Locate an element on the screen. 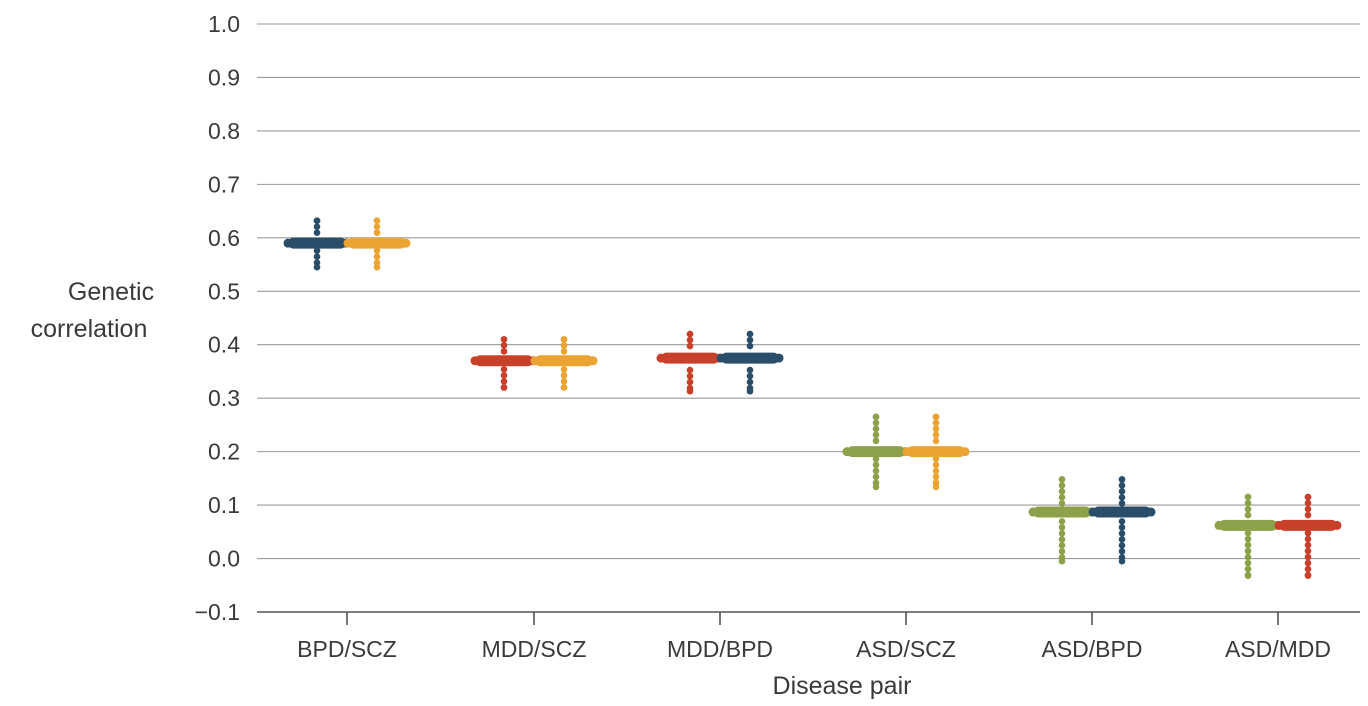  y-axis-title: Genetic correlation is located at coordinates (92, 310).